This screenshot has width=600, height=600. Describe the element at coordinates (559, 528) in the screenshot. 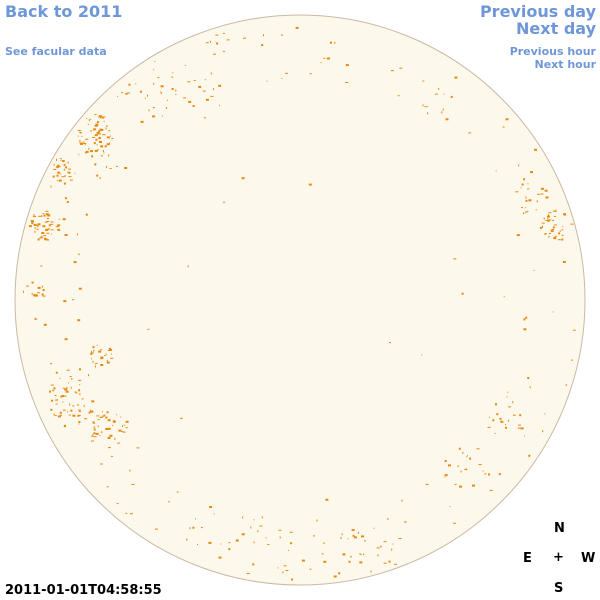

I see `compass-north-label: N` at that location.